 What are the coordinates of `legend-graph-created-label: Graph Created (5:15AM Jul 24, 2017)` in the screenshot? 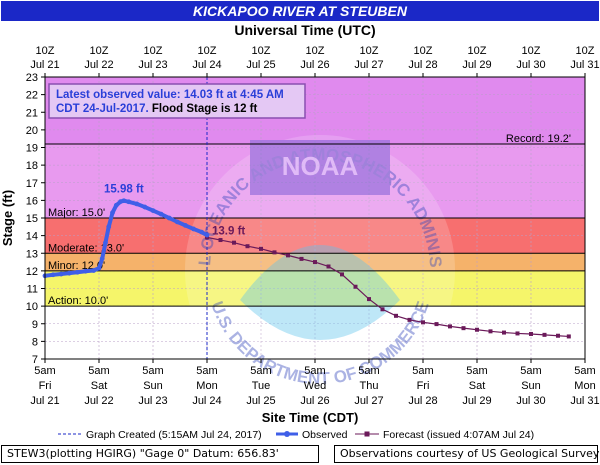 It's located at (174, 435).